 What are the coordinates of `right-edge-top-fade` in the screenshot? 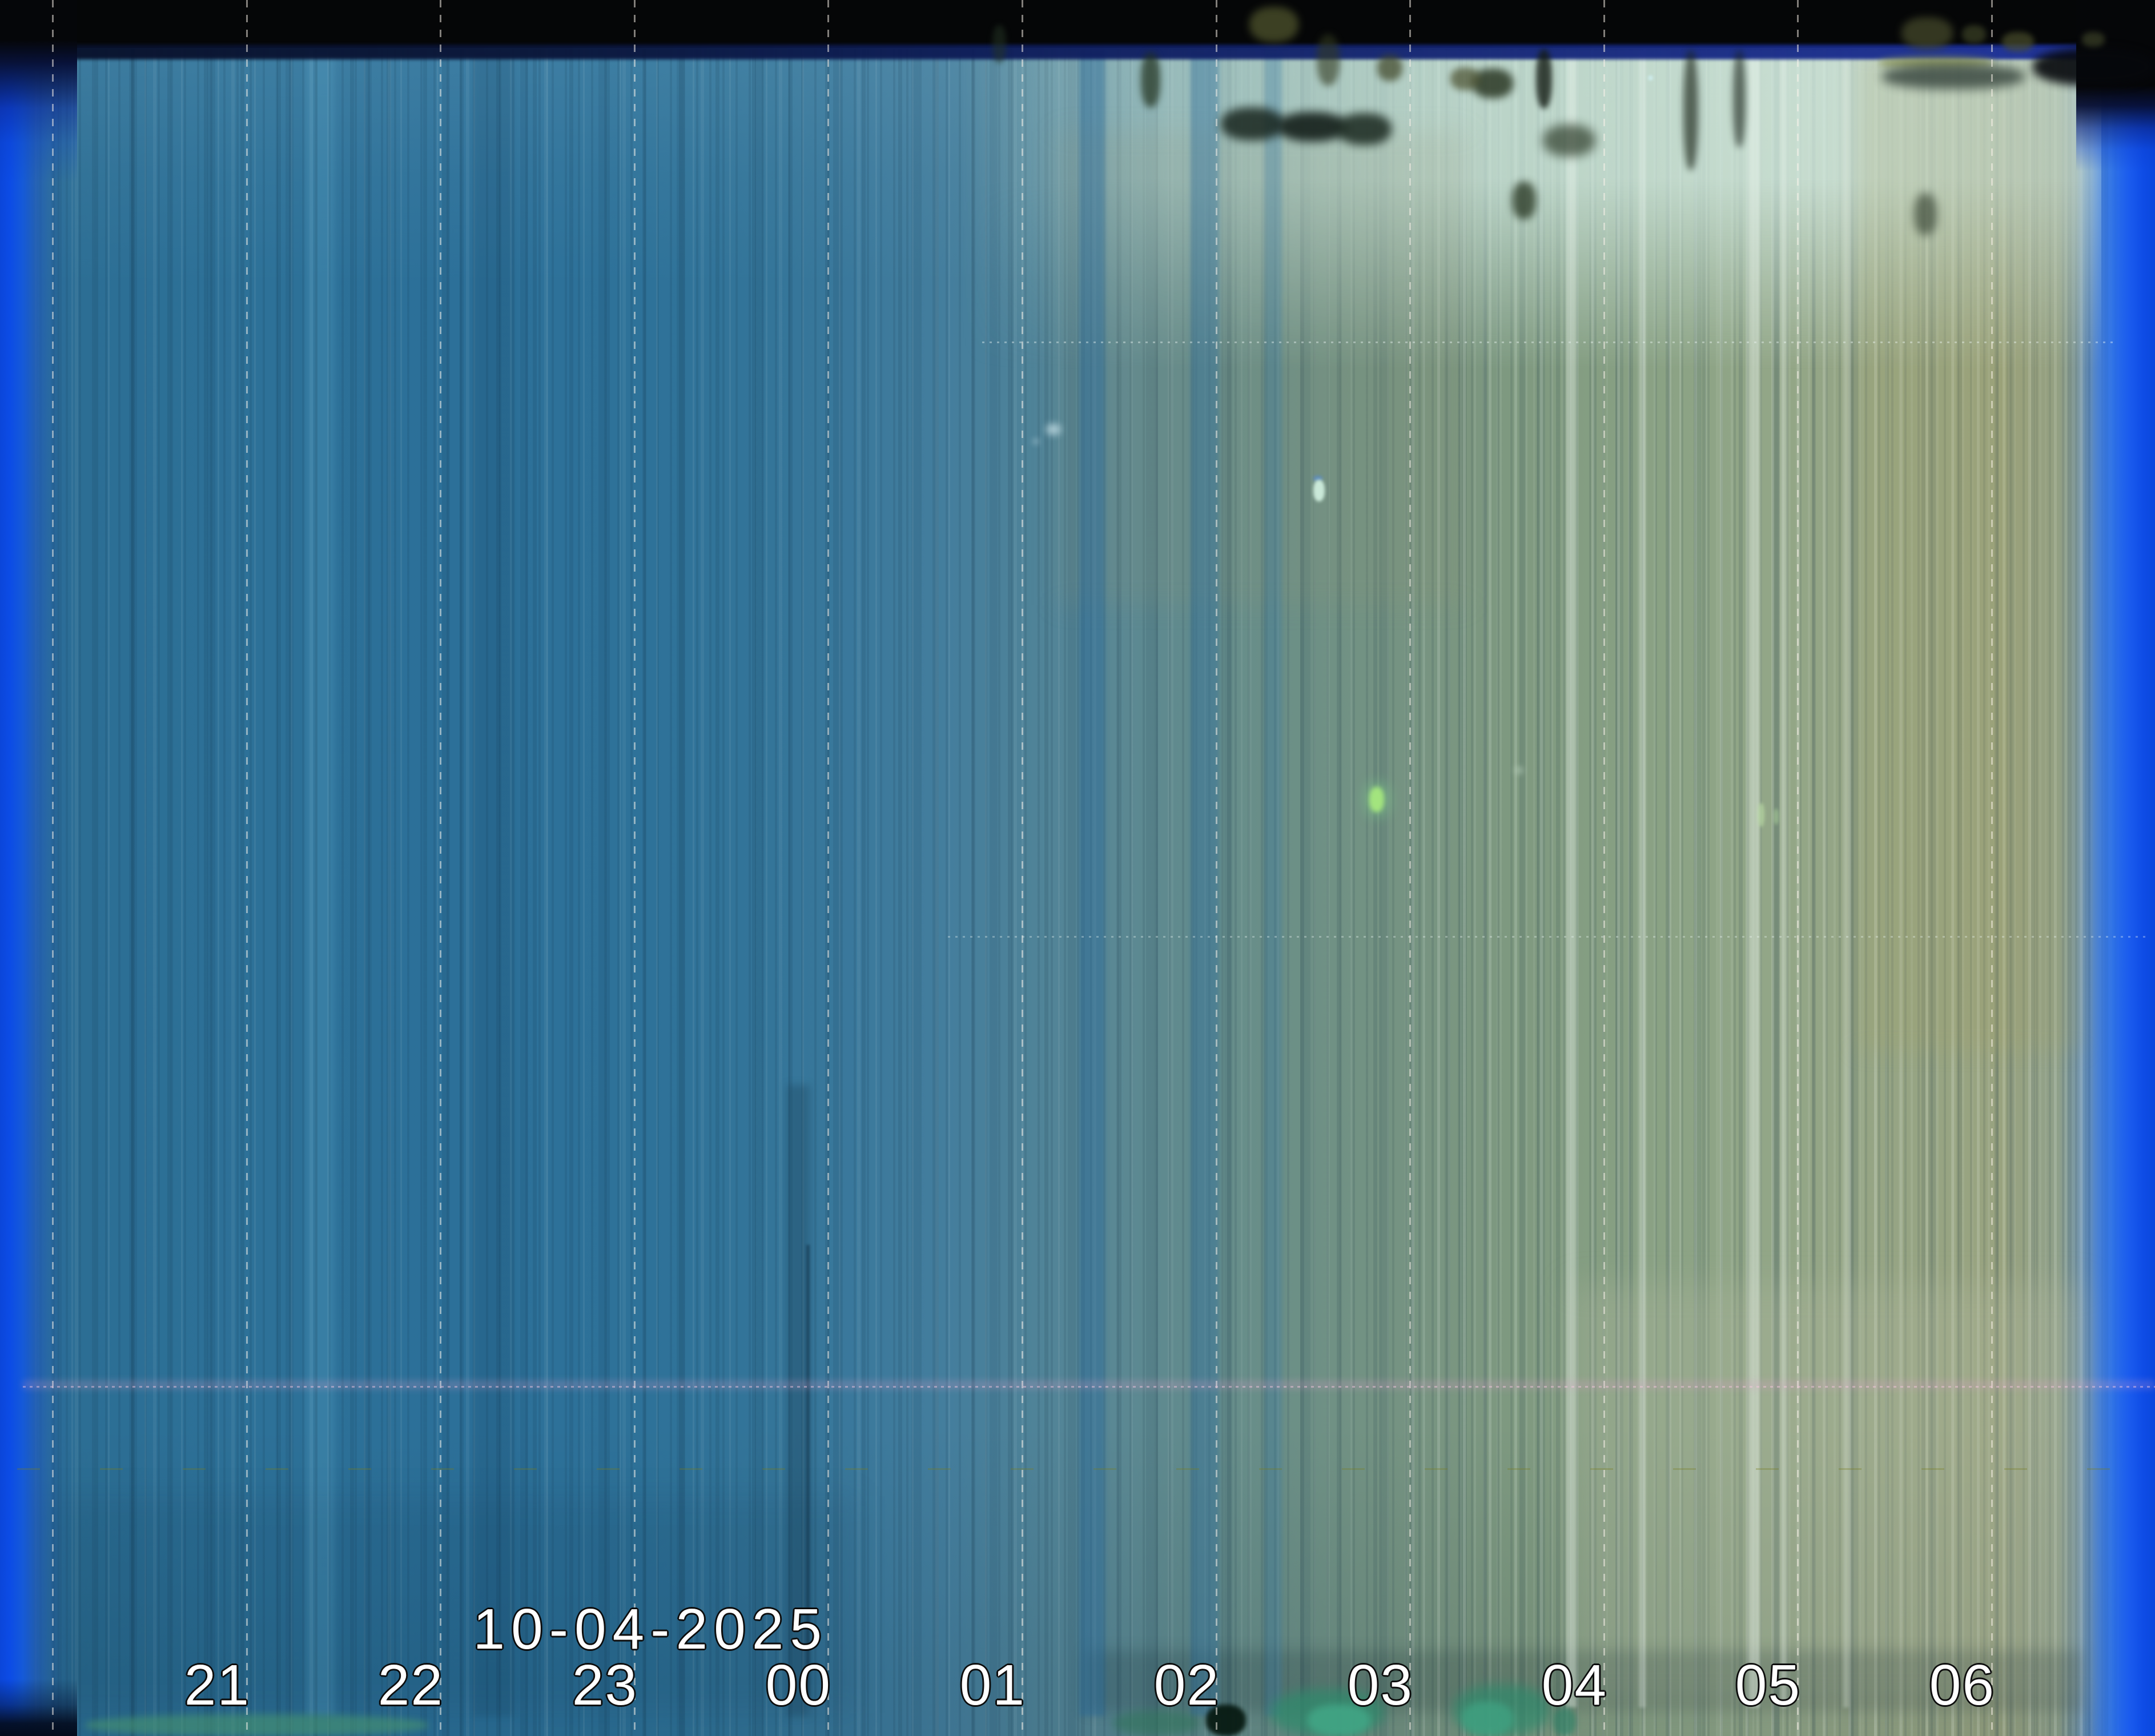 It's located at (2116, 85).